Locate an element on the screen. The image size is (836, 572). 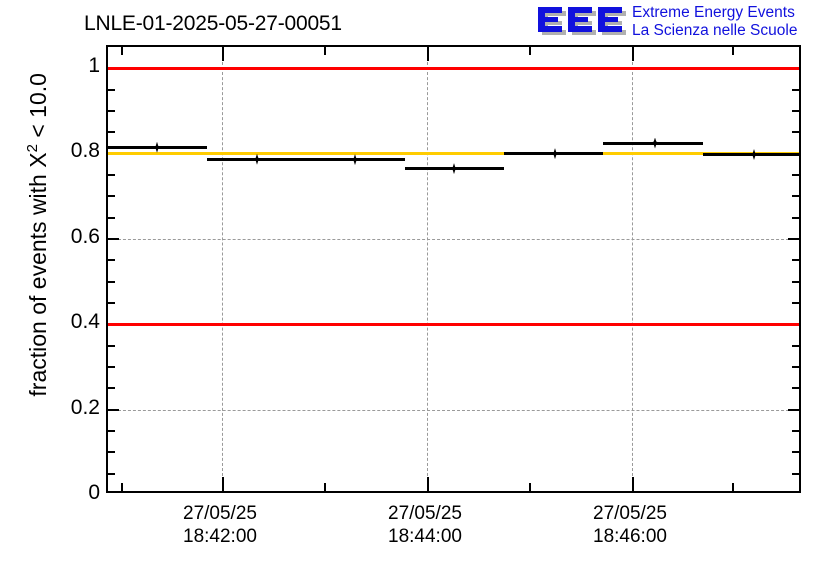
reference-line-lower-red-limit is located at coordinates (453, 324).